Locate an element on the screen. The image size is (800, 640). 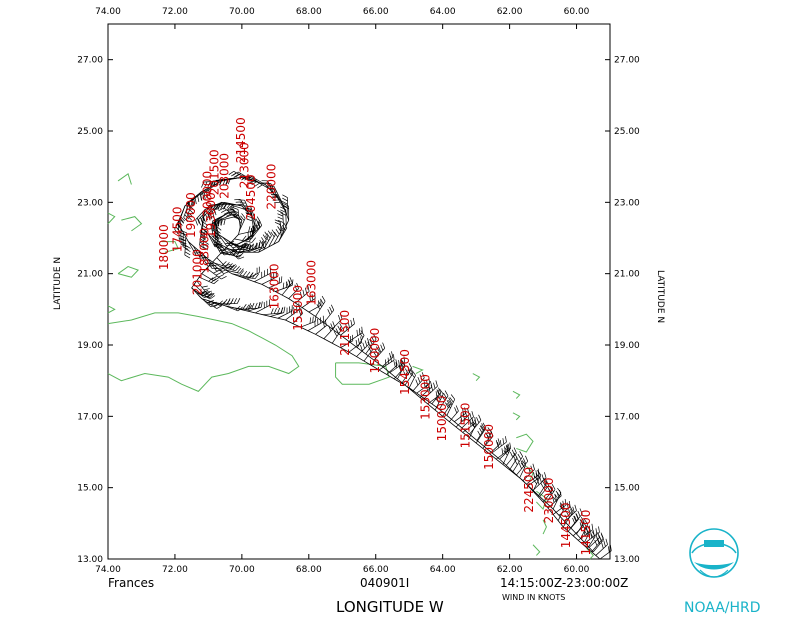
y-tick-label-right: 13.00 is located at coordinates (627, 560).